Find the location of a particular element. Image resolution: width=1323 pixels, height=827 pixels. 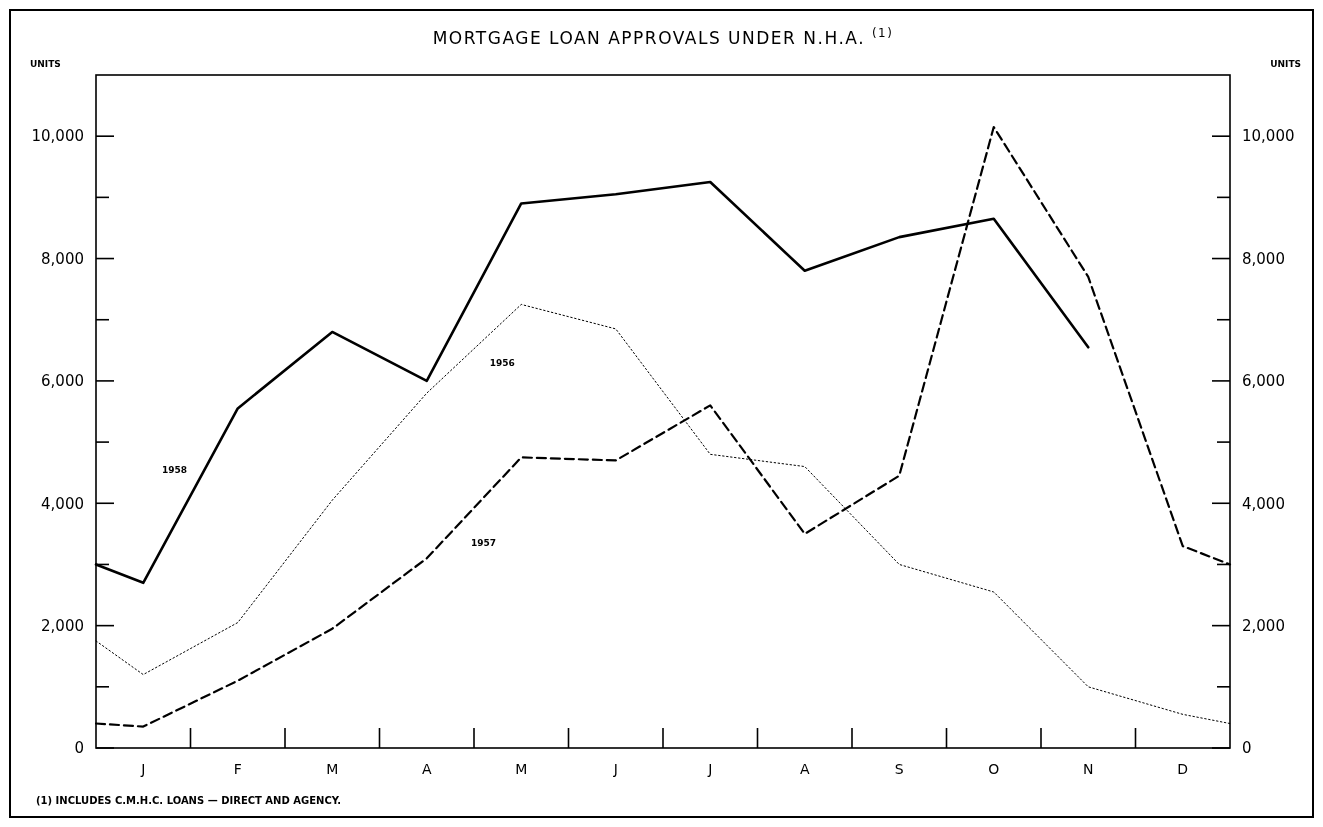

y-tick-label: 8,000 is located at coordinates (62, 258).